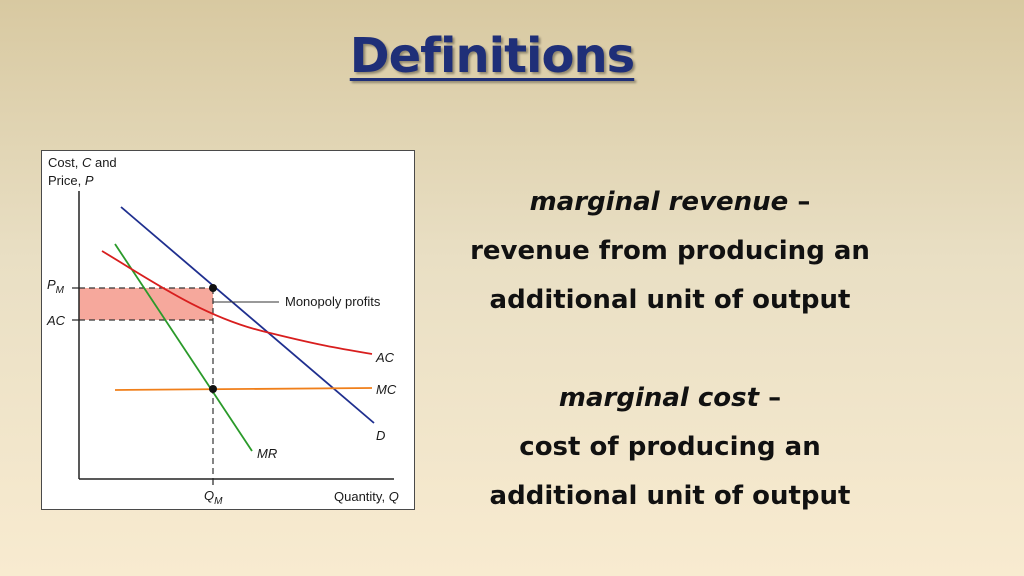 The image size is (1024, 576). I want to click on definition-term: marginal cost, so click(659, 398).